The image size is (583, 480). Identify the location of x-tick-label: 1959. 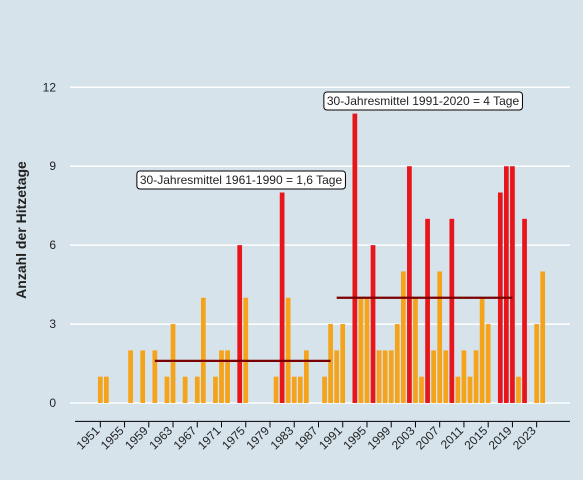
(136, 437).